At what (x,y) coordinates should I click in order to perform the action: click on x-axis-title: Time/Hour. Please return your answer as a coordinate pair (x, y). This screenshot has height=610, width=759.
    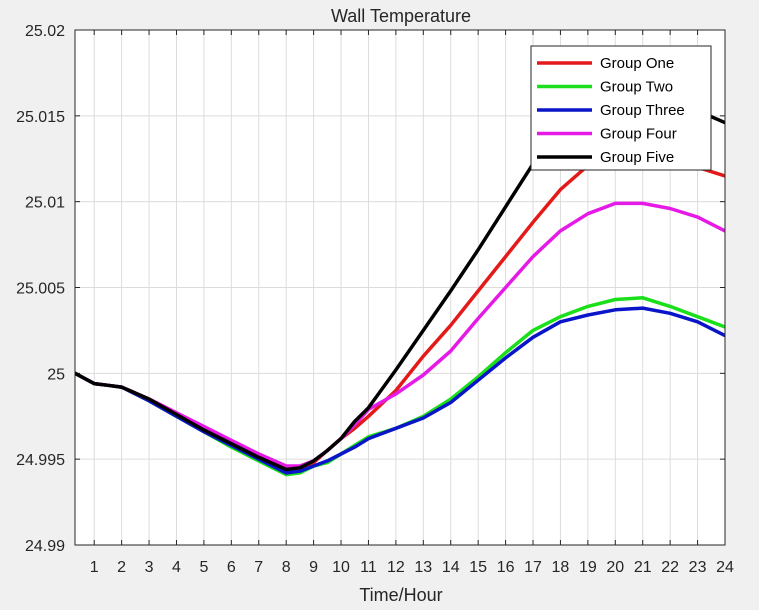
    Looking at the image, I should click on (400, 595).